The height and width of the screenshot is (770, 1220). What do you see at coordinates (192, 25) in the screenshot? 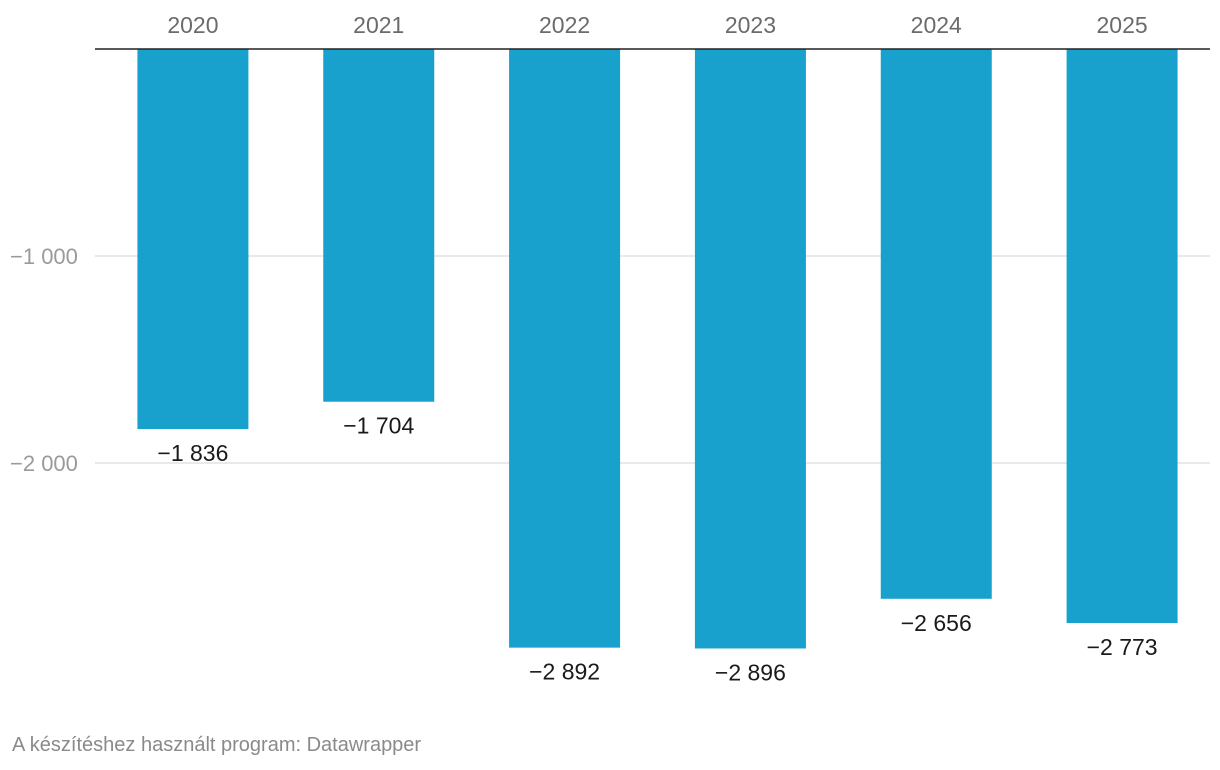
I see `category-label-2020: 2020` at bounding box center [192, 25].